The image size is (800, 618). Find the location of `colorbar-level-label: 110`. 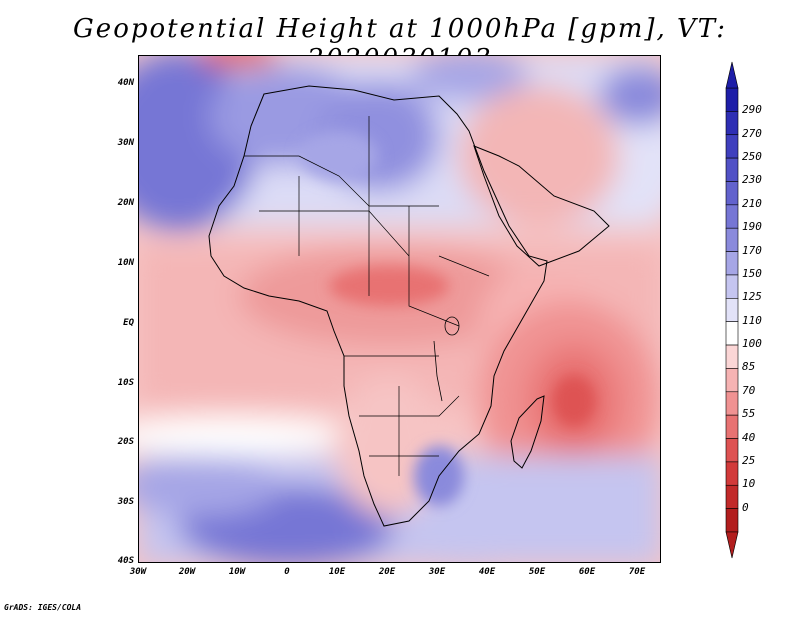

colorbar-level-label: 110 is located at coordinates (752, 320).